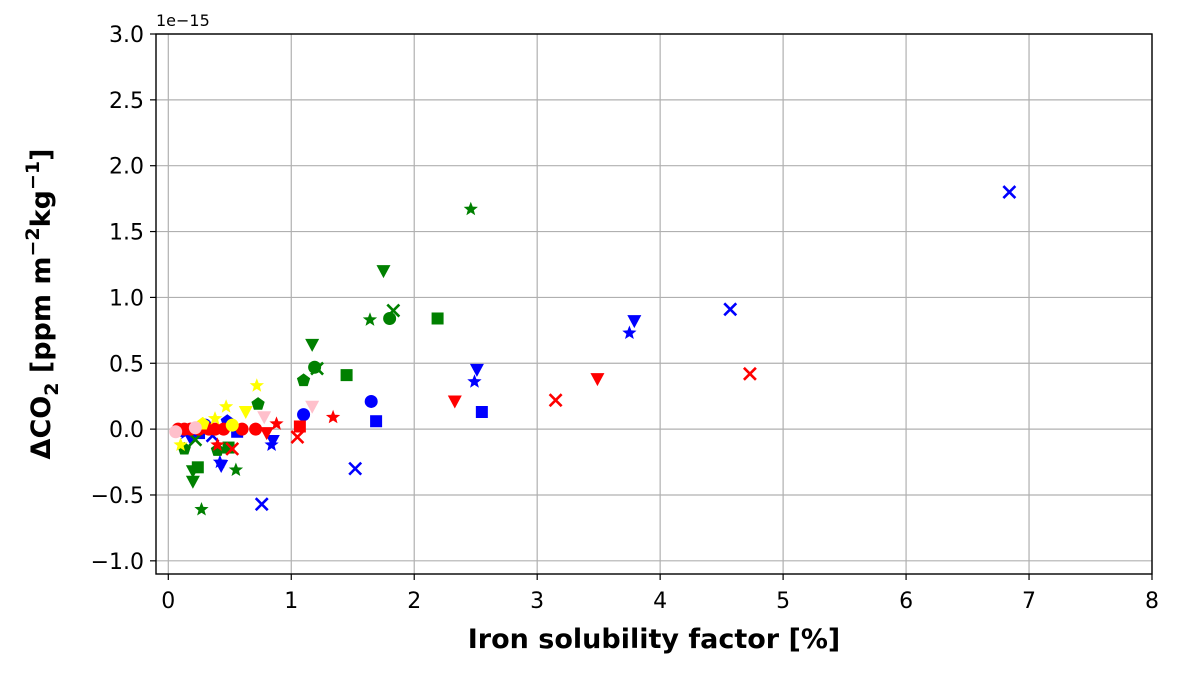 The height and width of the screenshot is (679, 1200). Describe the element at coordinates (33, 175) in the screenshot. I see `y-label-sup2: −1` at that location.